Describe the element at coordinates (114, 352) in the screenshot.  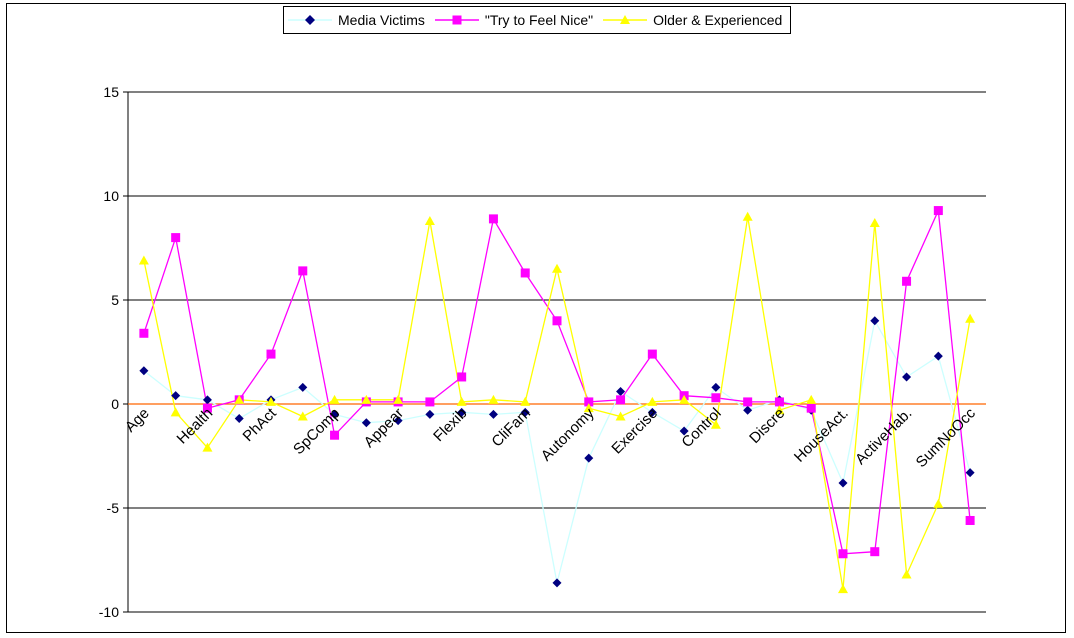
I see `y-axis: -10 -5 0 5 10 15` at that location.